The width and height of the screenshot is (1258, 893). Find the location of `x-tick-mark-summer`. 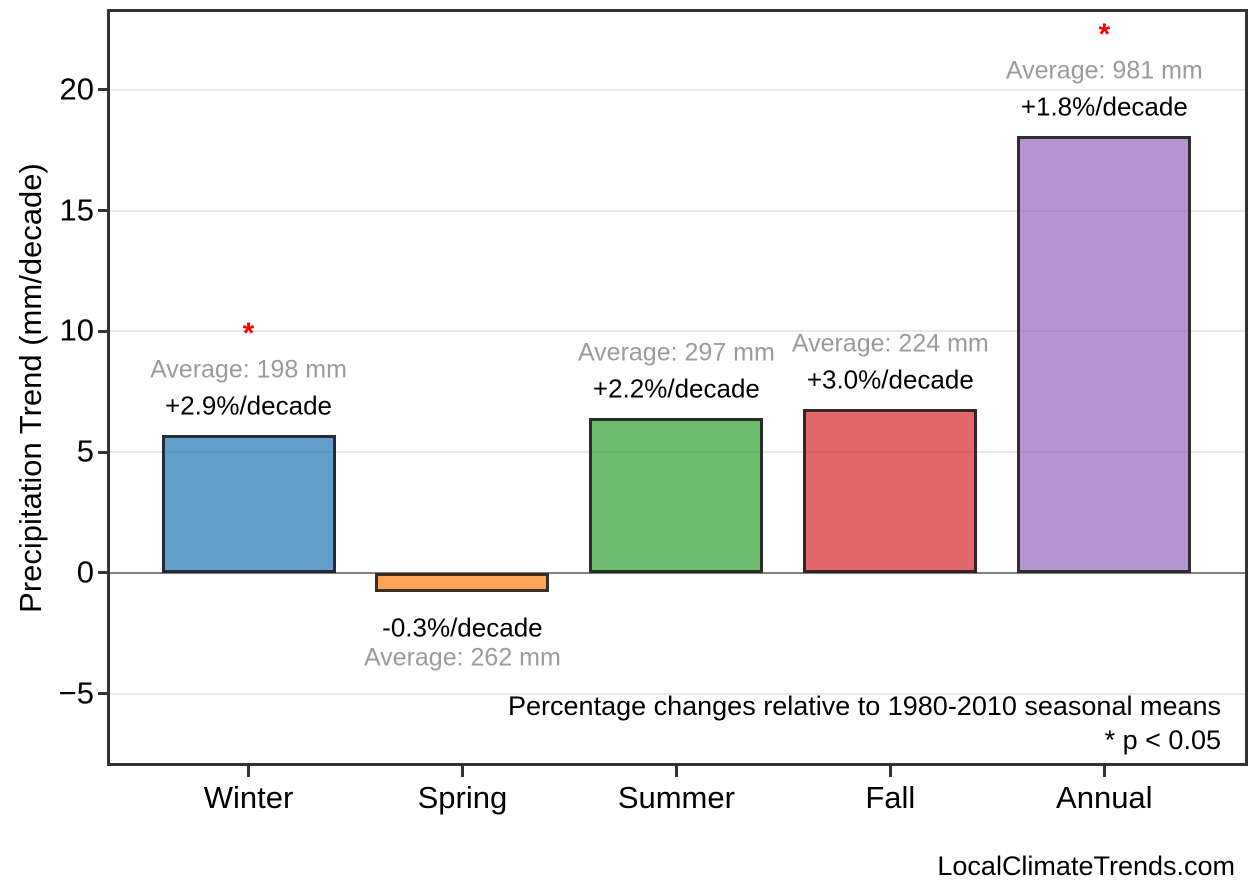

x-tick-mark-summer is located at coordinates (676, 771).